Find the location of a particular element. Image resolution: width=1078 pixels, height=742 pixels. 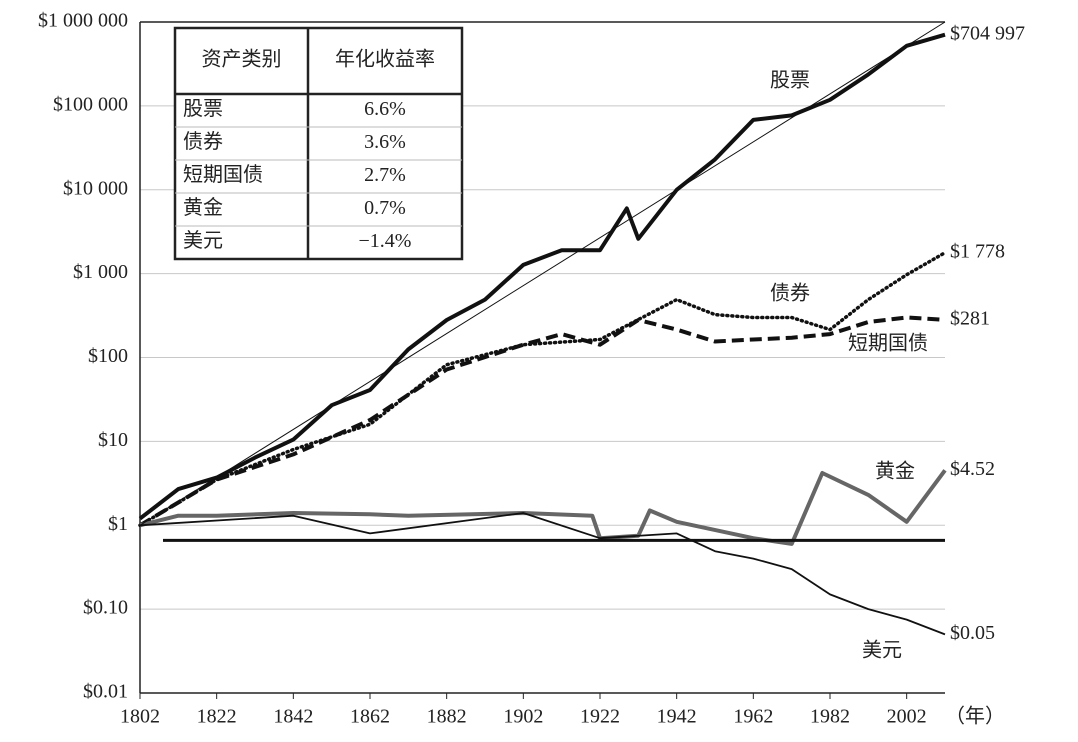

end-value-label: $281 is located at coordinates (970, 318).